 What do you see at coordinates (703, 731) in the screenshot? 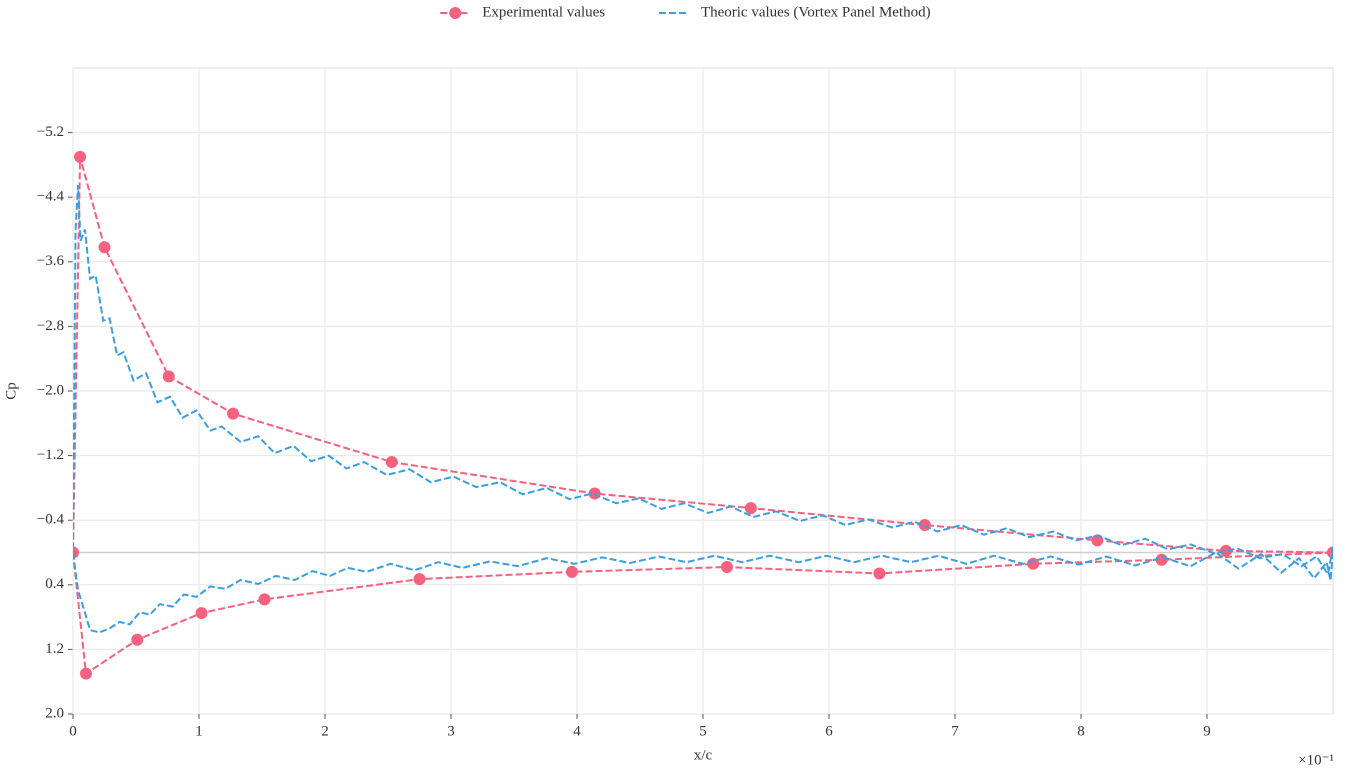
I see `x-tick-label: 5` at bounding box center [703, 731].